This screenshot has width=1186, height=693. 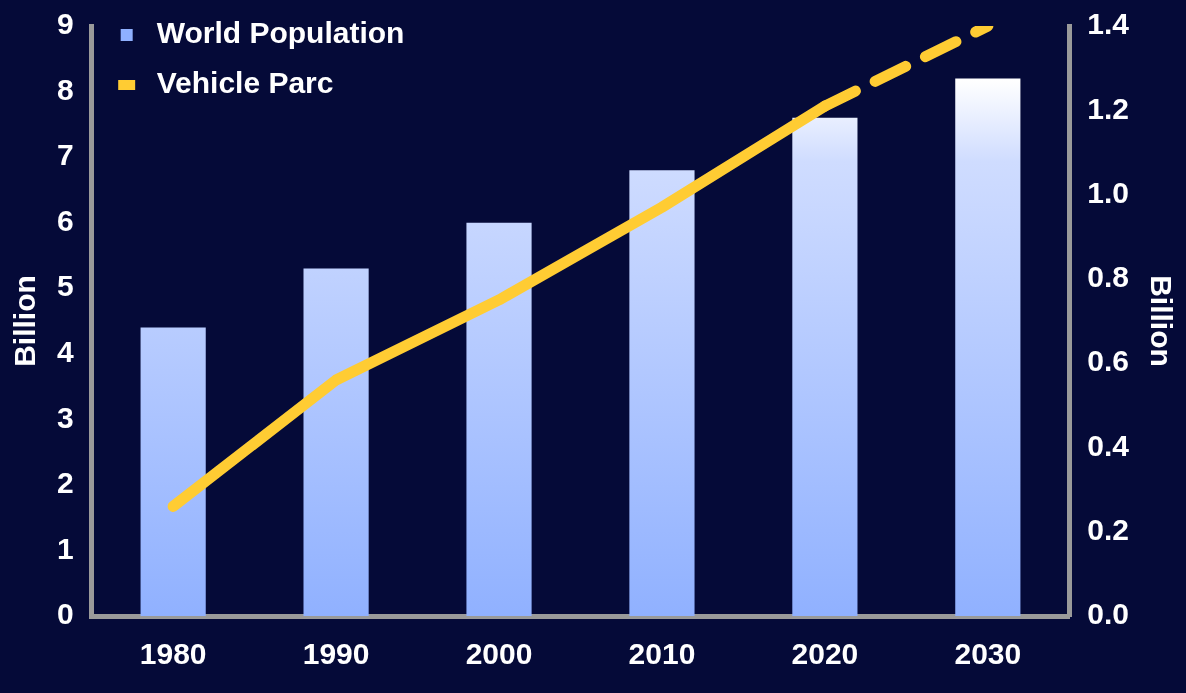 What do you see at coordinates (65, 24) in the screenshot?
I see `y-tick-label: 9` at bounding box center [65, 24].